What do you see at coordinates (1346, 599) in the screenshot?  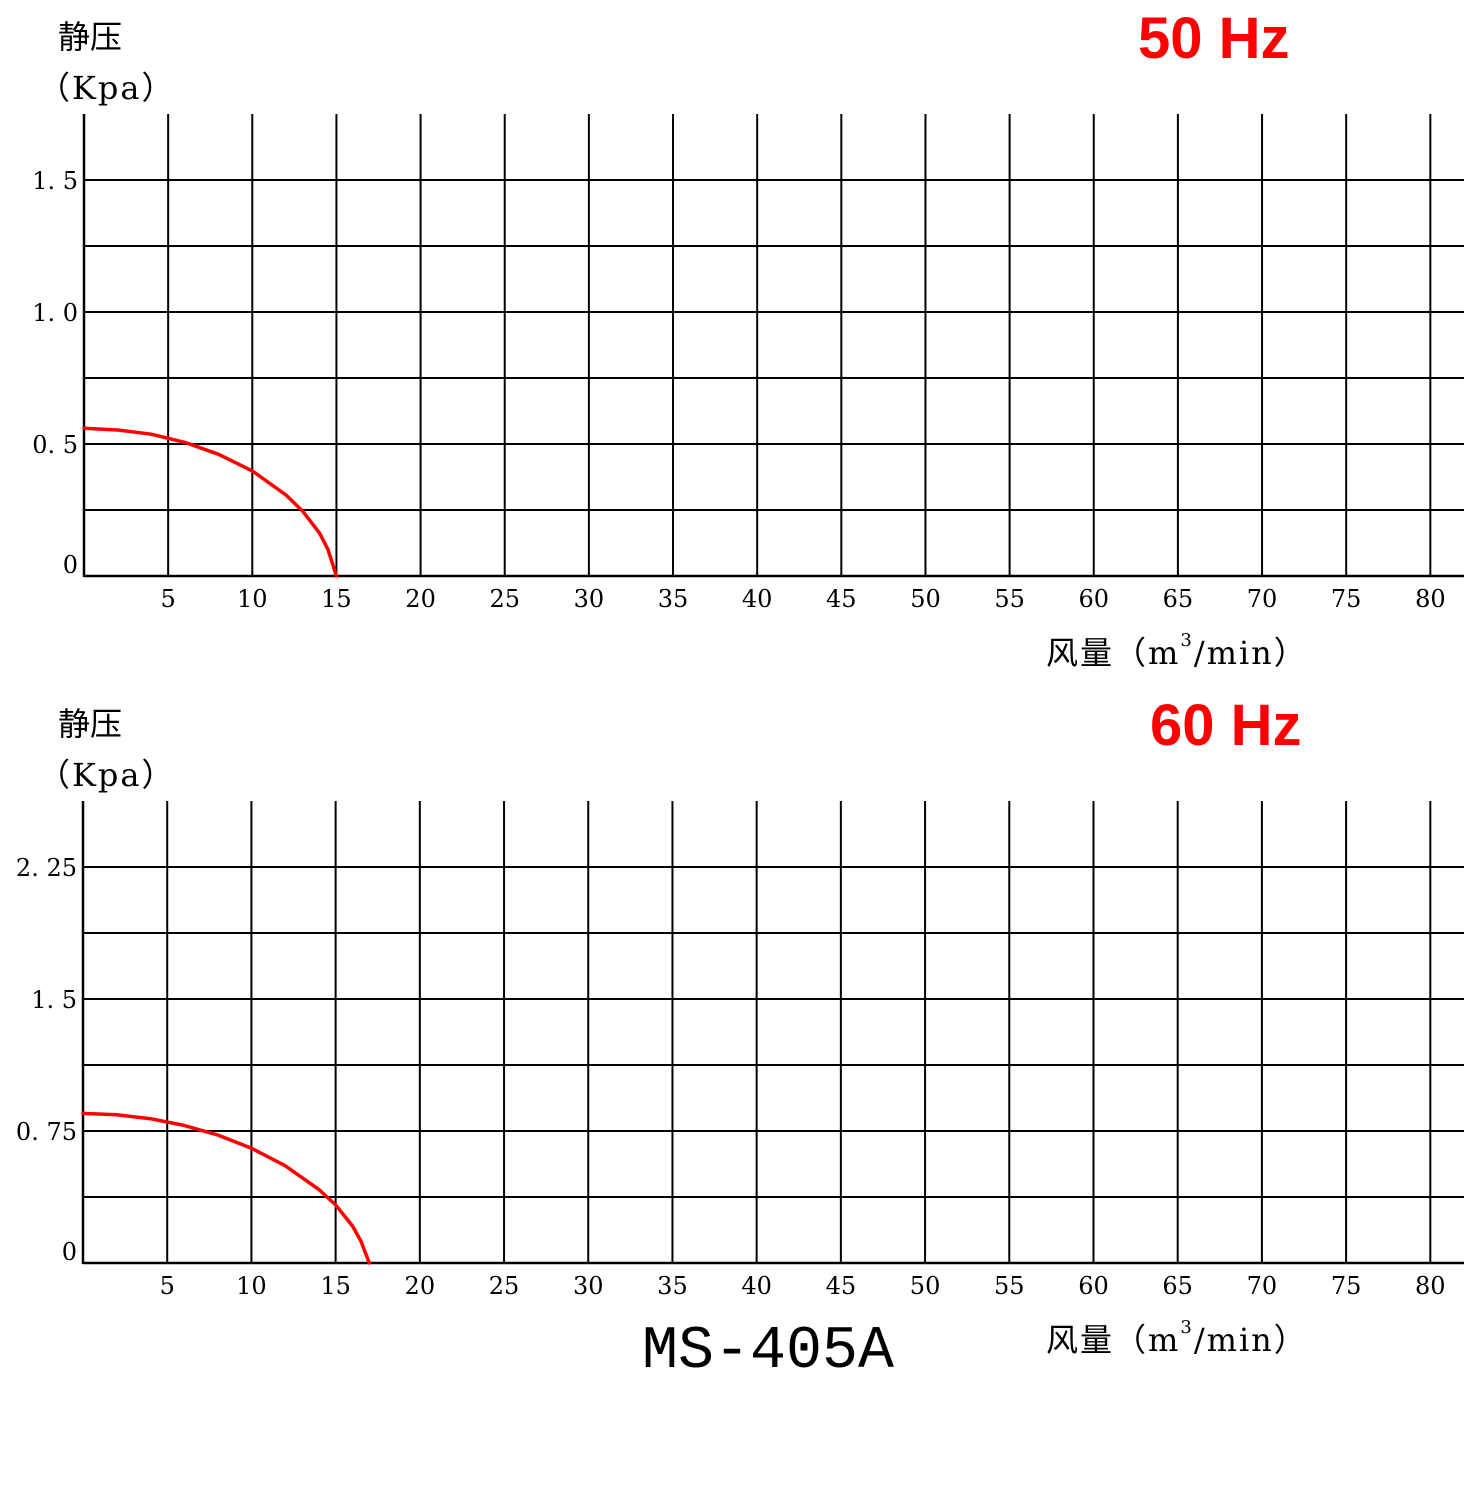 I see `chart1-xtick-label: 75` at bounding box center [1346, 599].